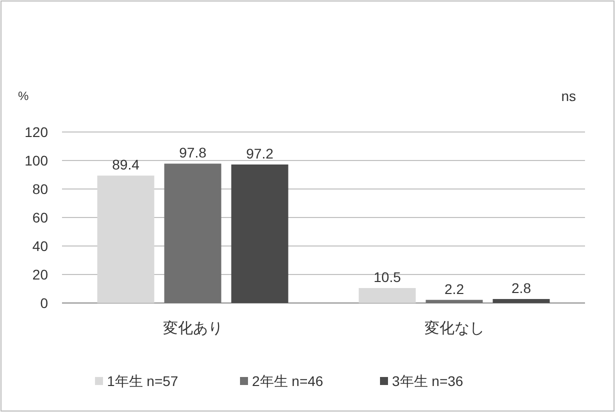 Image resolution: width=615 pixels, height=412 pixels. Describe the element at coordinates (36, 132) in the screenshot. I see `y-tick-label: 120` at that location.